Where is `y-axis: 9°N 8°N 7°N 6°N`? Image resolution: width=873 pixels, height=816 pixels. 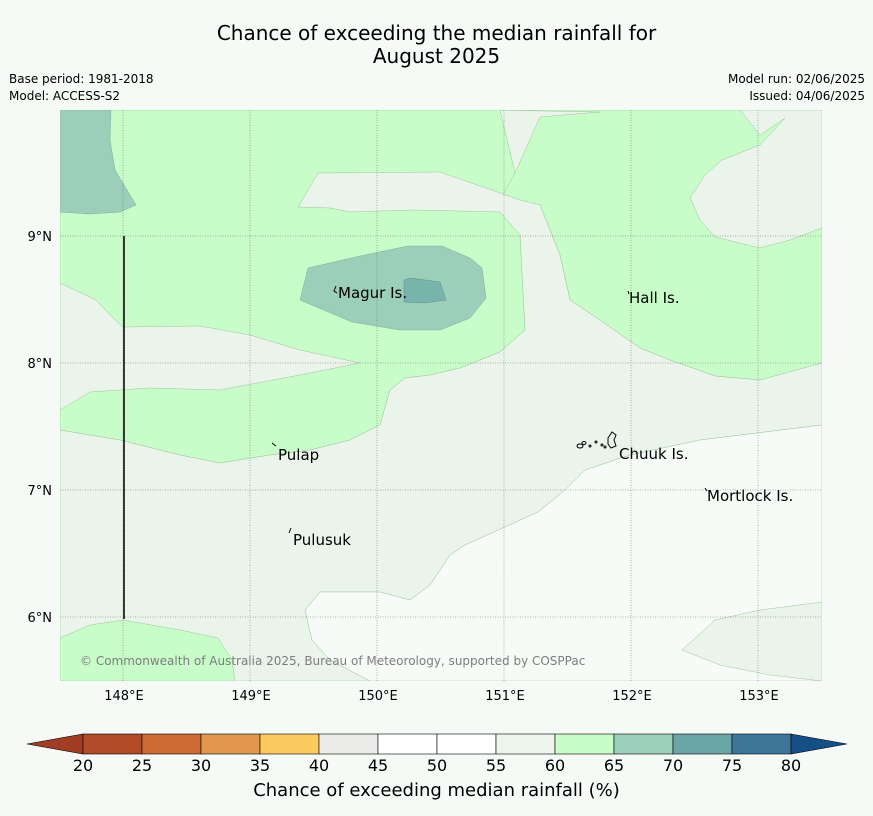 y-axis: 9°N 8°N 7°N 6°N is located at coordinates (40, 428).